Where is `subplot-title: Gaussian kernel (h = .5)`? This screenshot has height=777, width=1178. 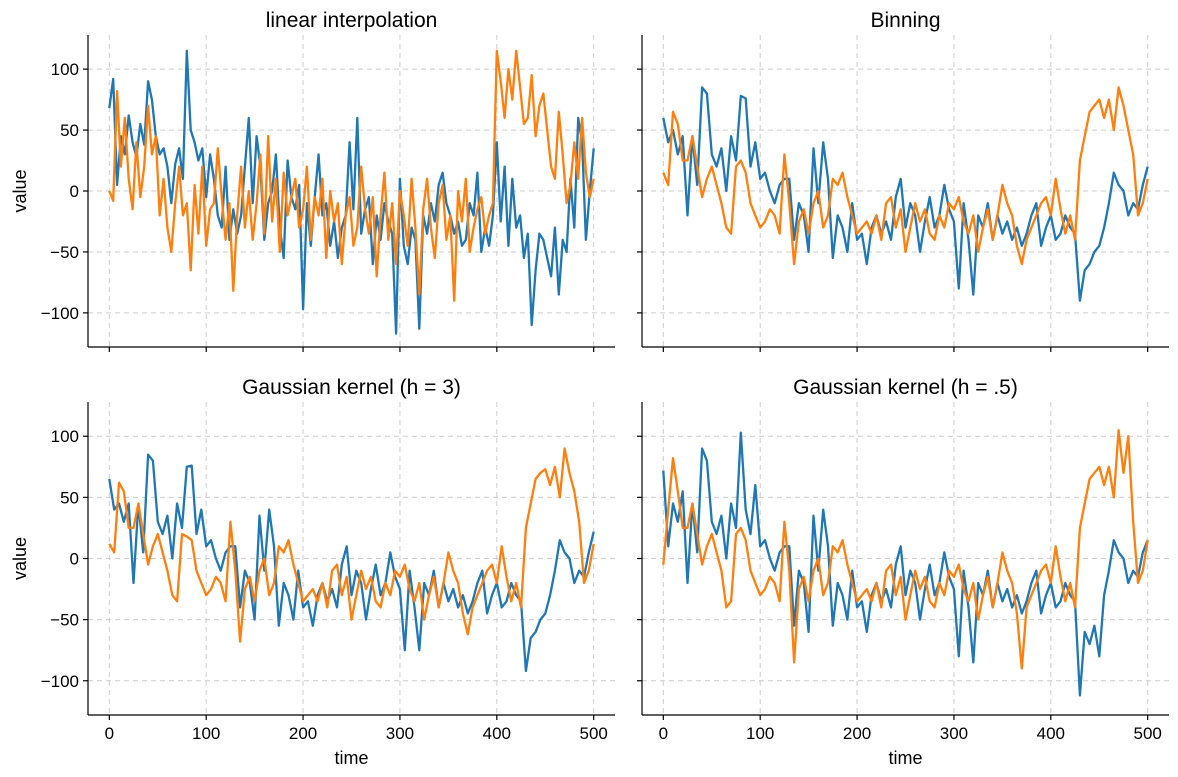 subplot-title: Gaussian kernel (h = .5) is located at coordinates (905, 387).